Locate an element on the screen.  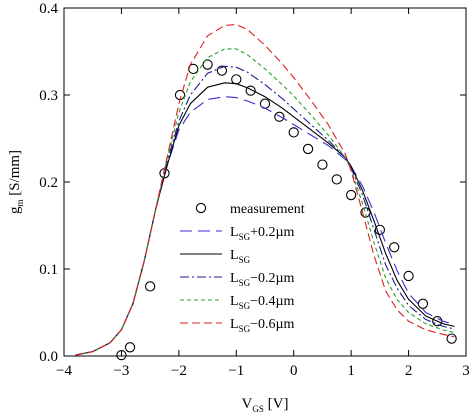
legend-label: LSG−0.4µm is located at coordinates (262, 302).